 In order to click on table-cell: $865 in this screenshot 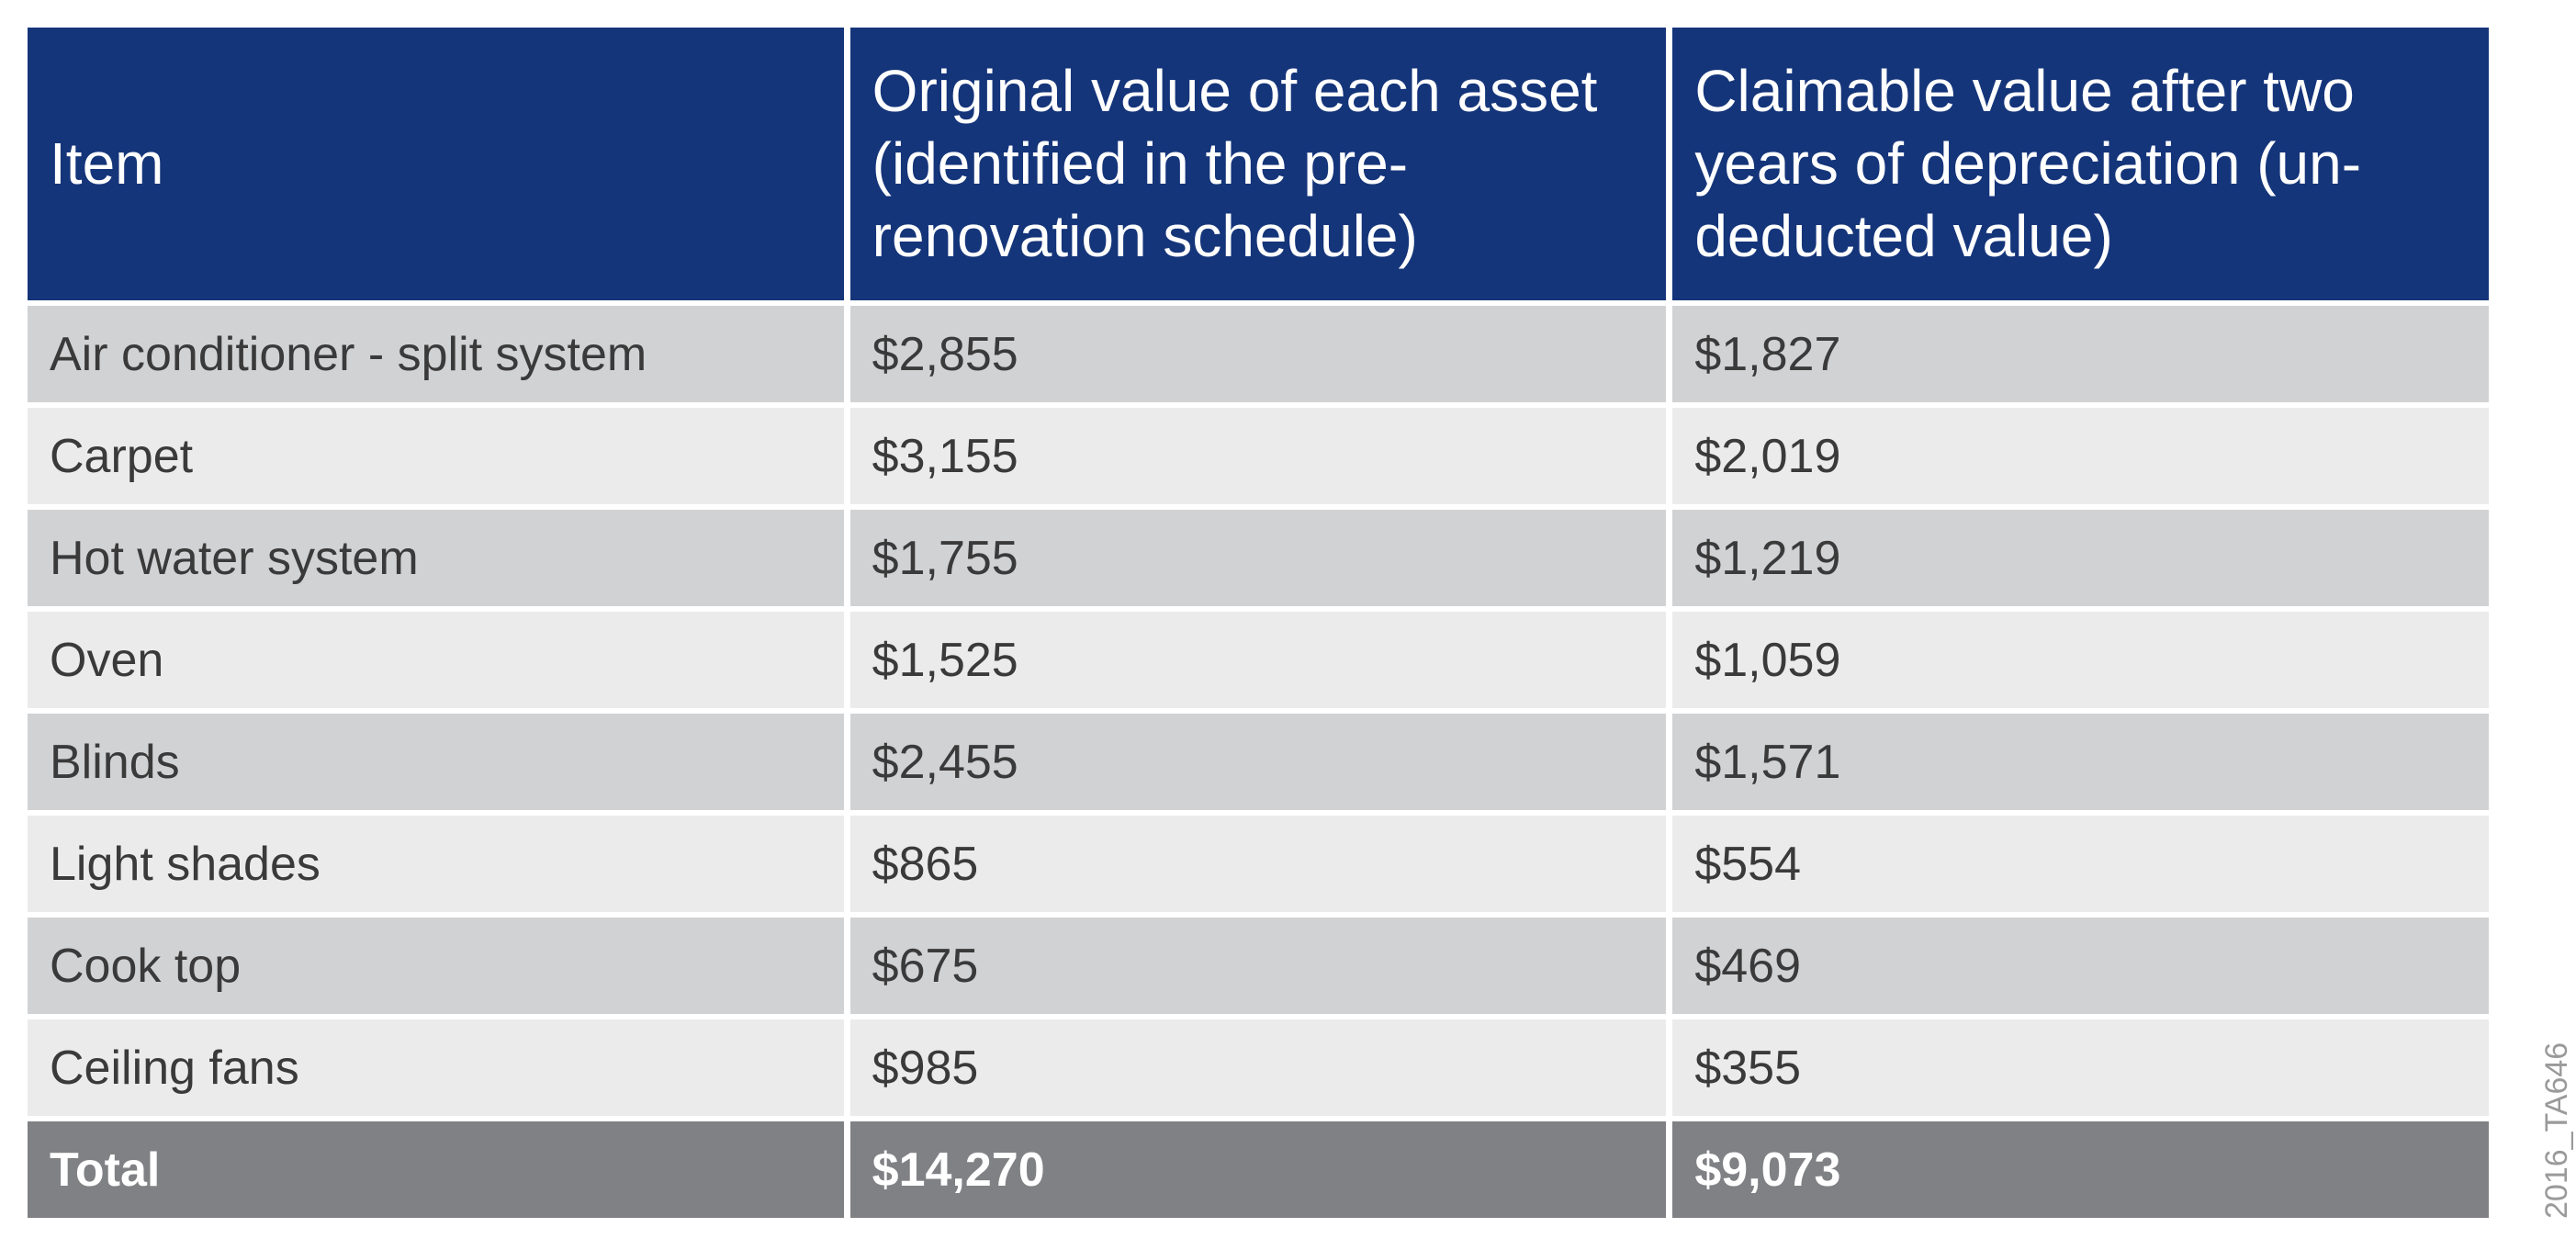, I will do `click(1258, 864)`.